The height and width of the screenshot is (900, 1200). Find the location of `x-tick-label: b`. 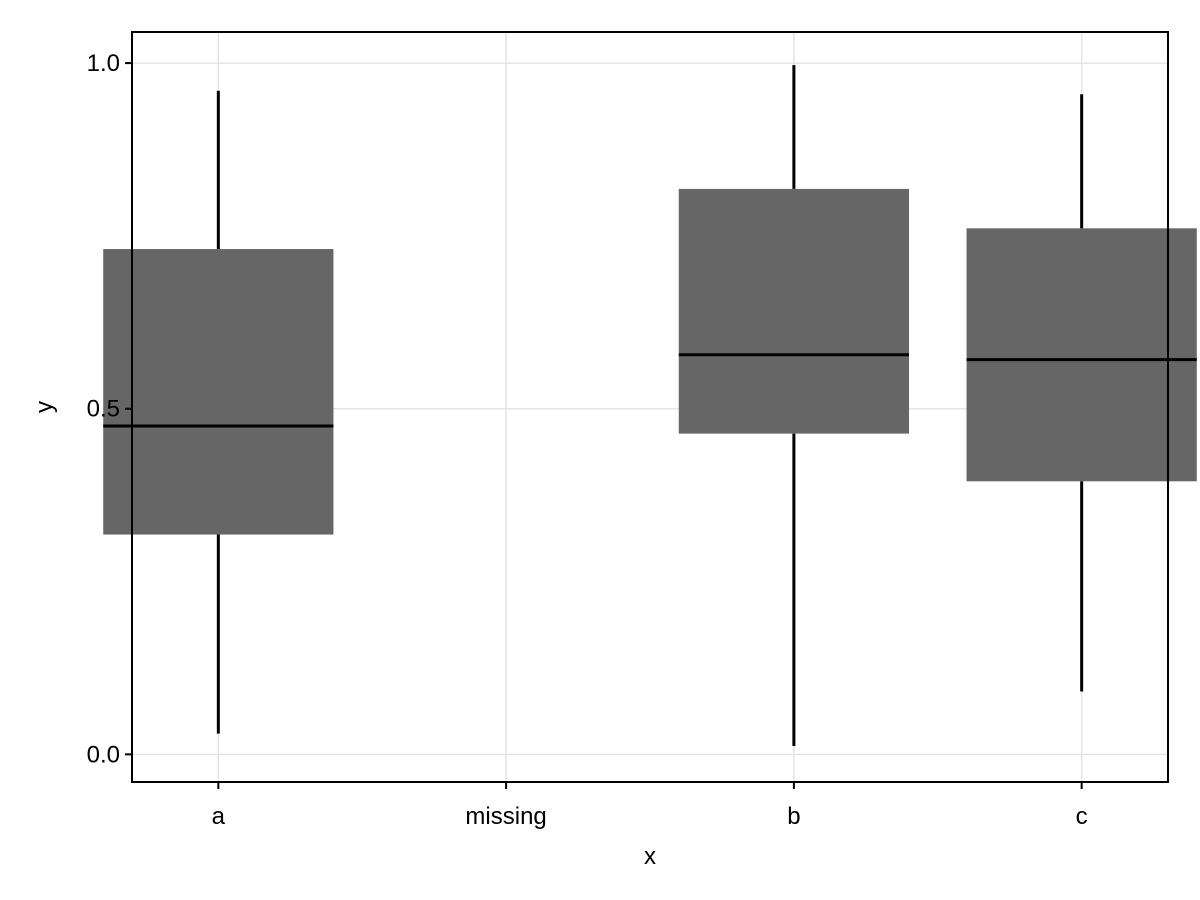

x-tick-label: b is located at coordinates (793, 816).